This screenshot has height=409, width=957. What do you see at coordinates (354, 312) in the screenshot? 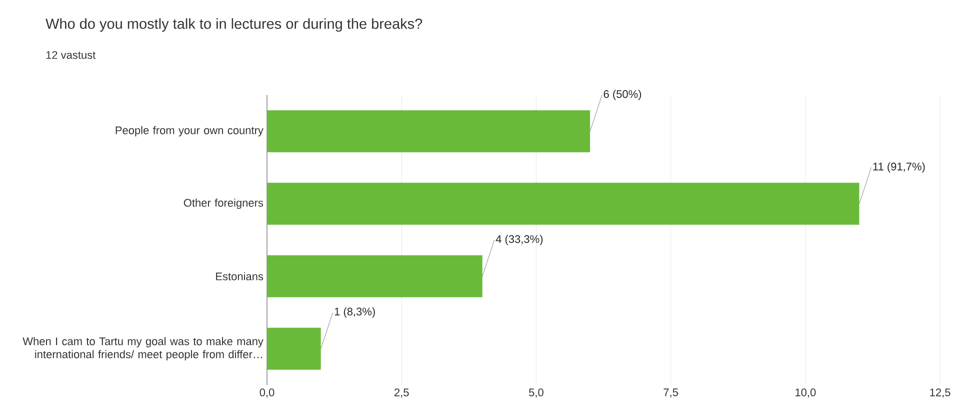
I see `data-label: 1 (8,3%)` at bounding box center [354, 312].